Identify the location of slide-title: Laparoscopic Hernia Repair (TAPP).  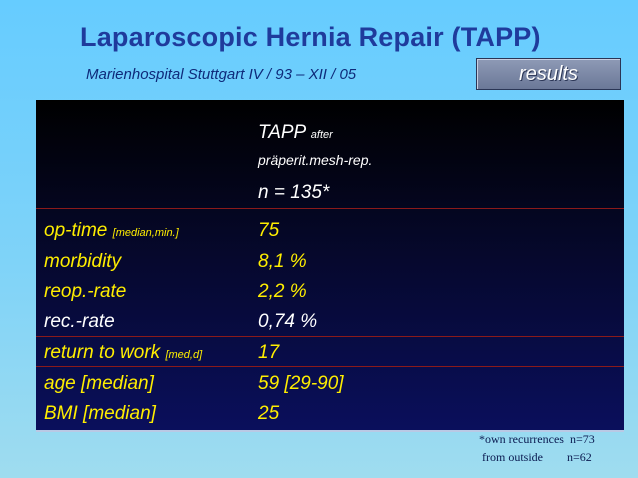
(310, 37).